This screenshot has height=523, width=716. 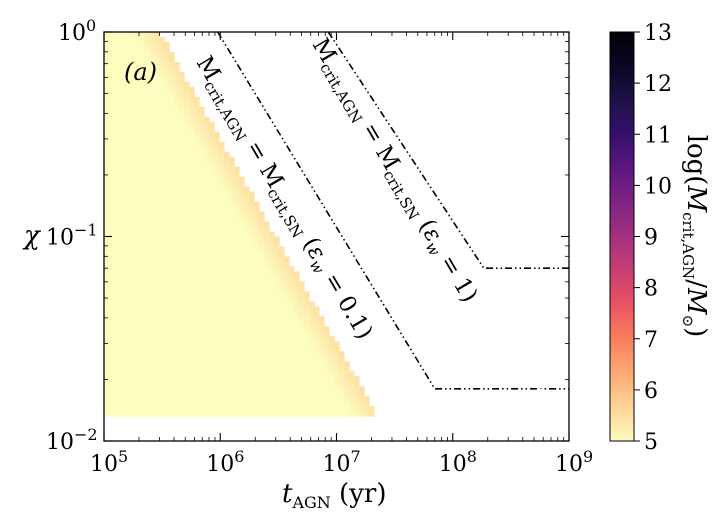 I want to click on x-tick-label: 10⁷, so click(x=342, y=462).